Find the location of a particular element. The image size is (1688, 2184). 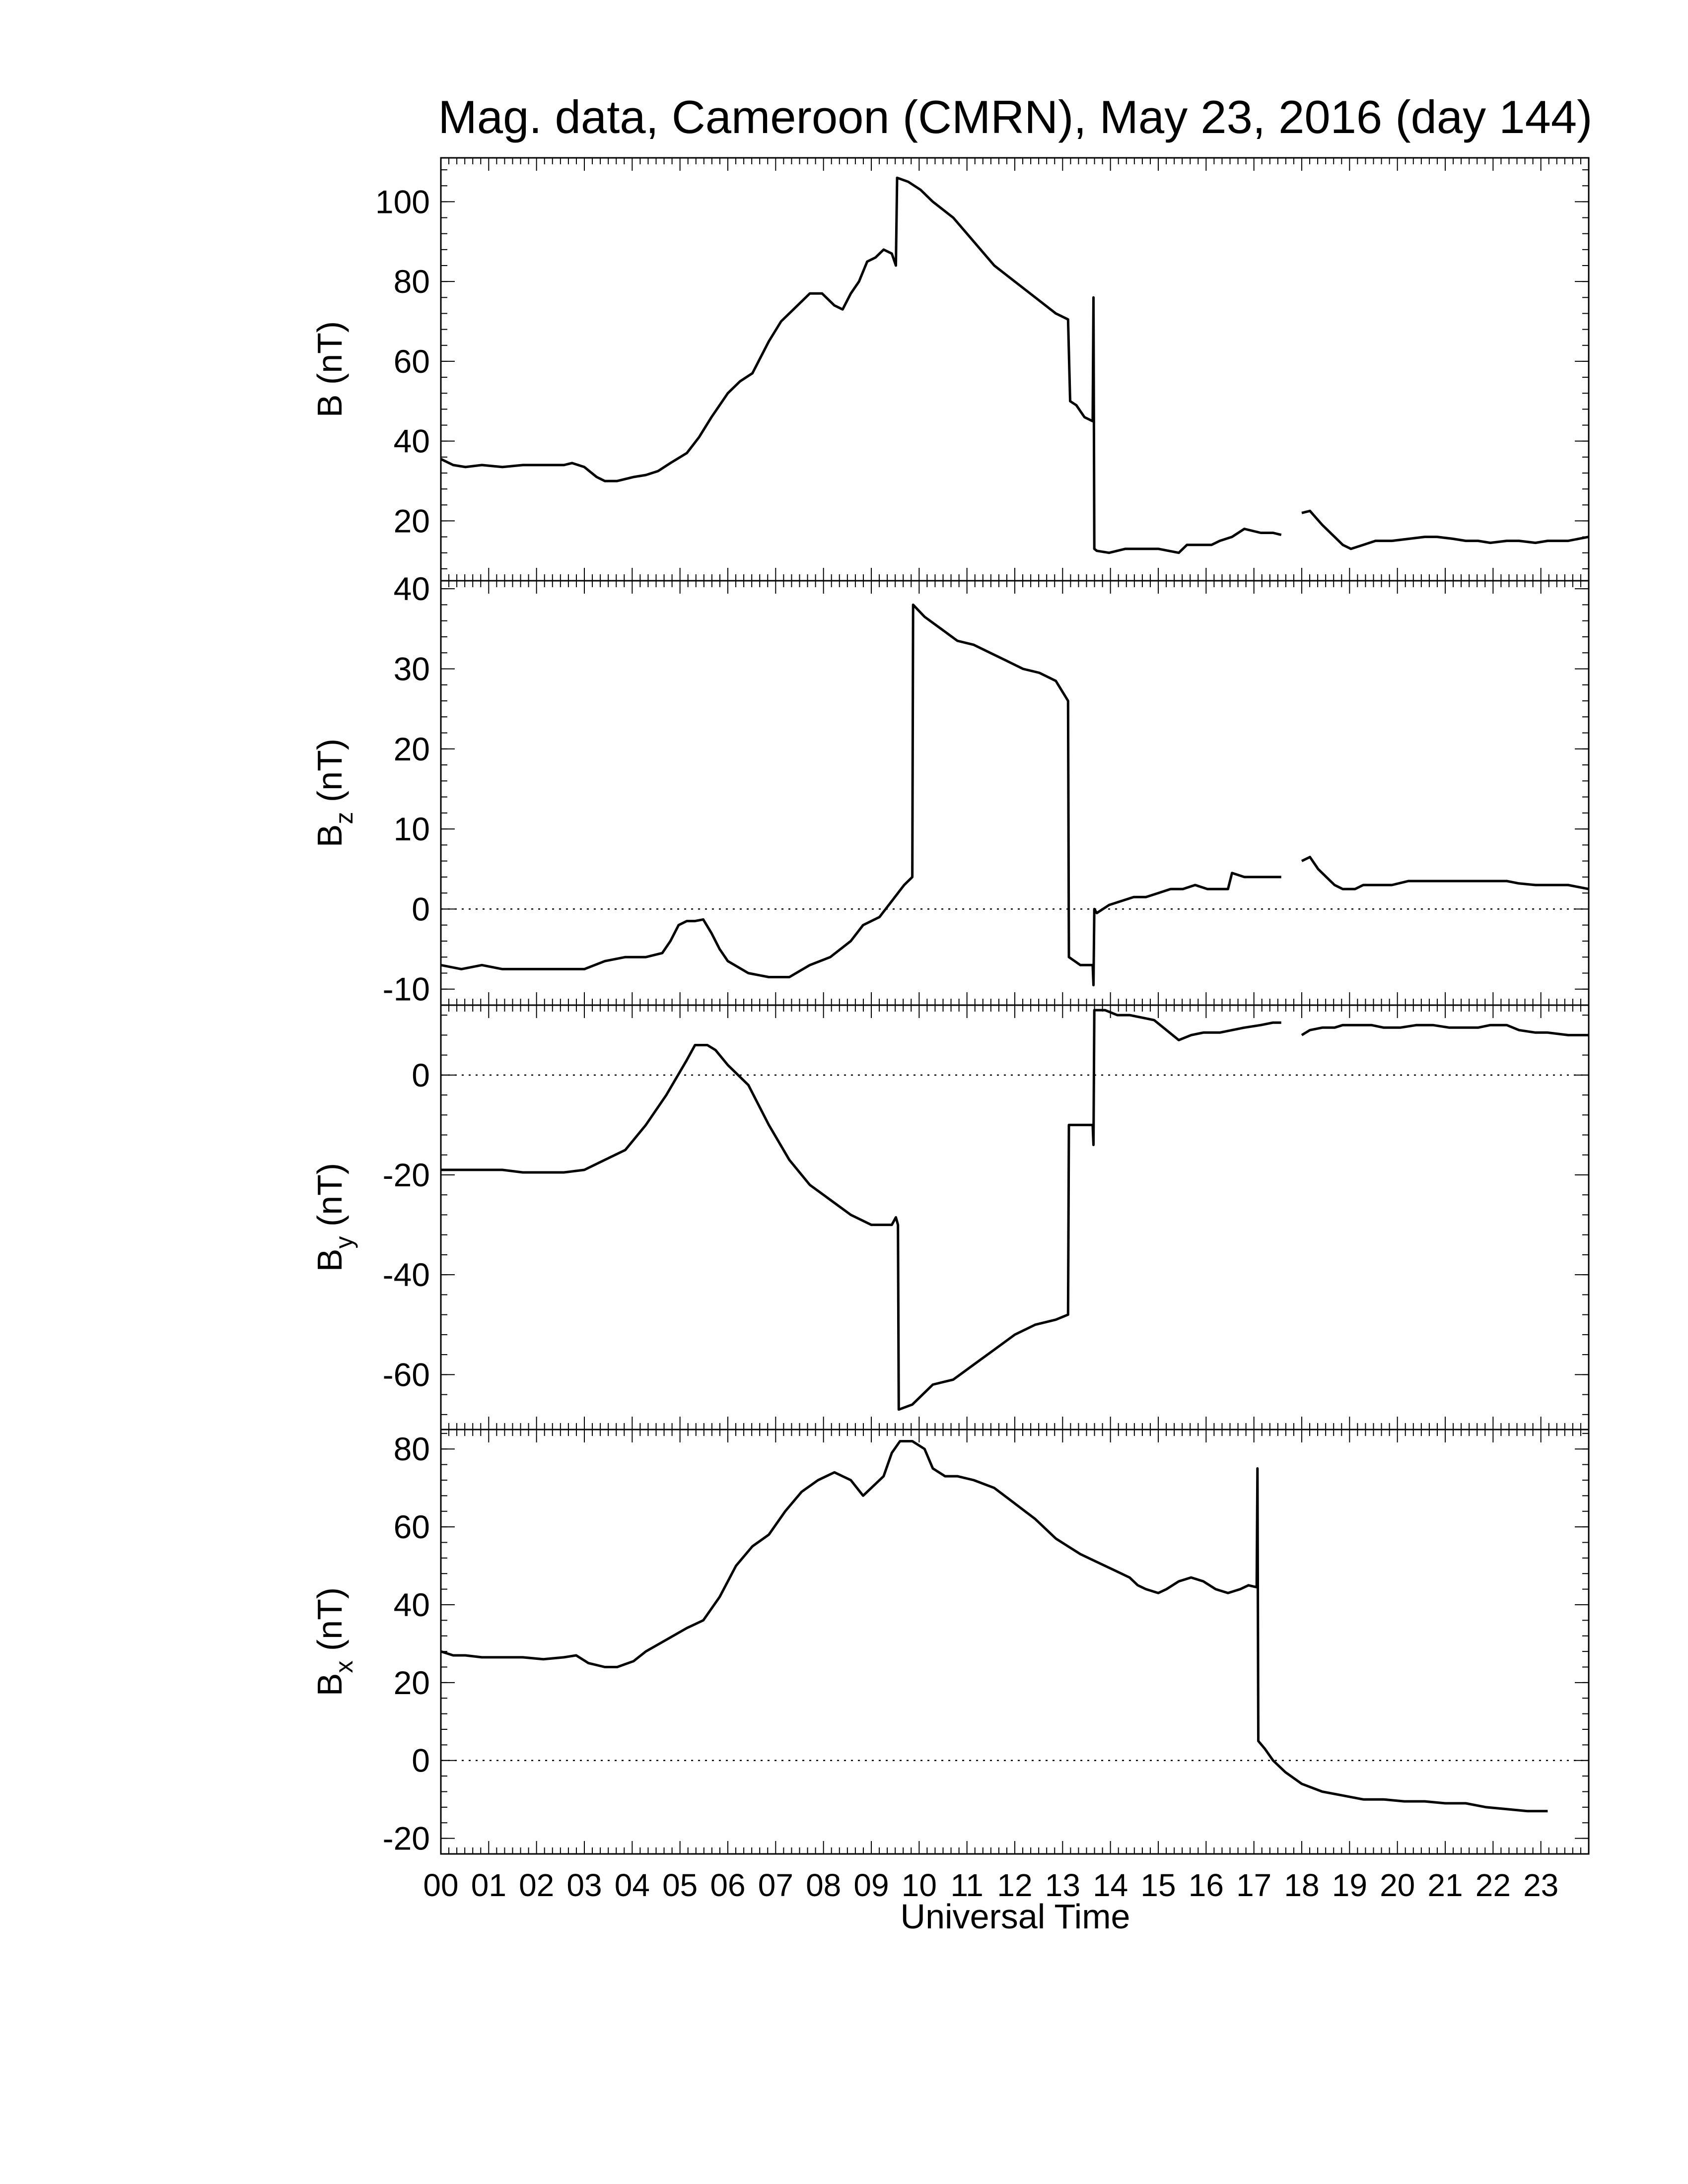

x-tick-label: 05 is located at coordinates (680, 1885).